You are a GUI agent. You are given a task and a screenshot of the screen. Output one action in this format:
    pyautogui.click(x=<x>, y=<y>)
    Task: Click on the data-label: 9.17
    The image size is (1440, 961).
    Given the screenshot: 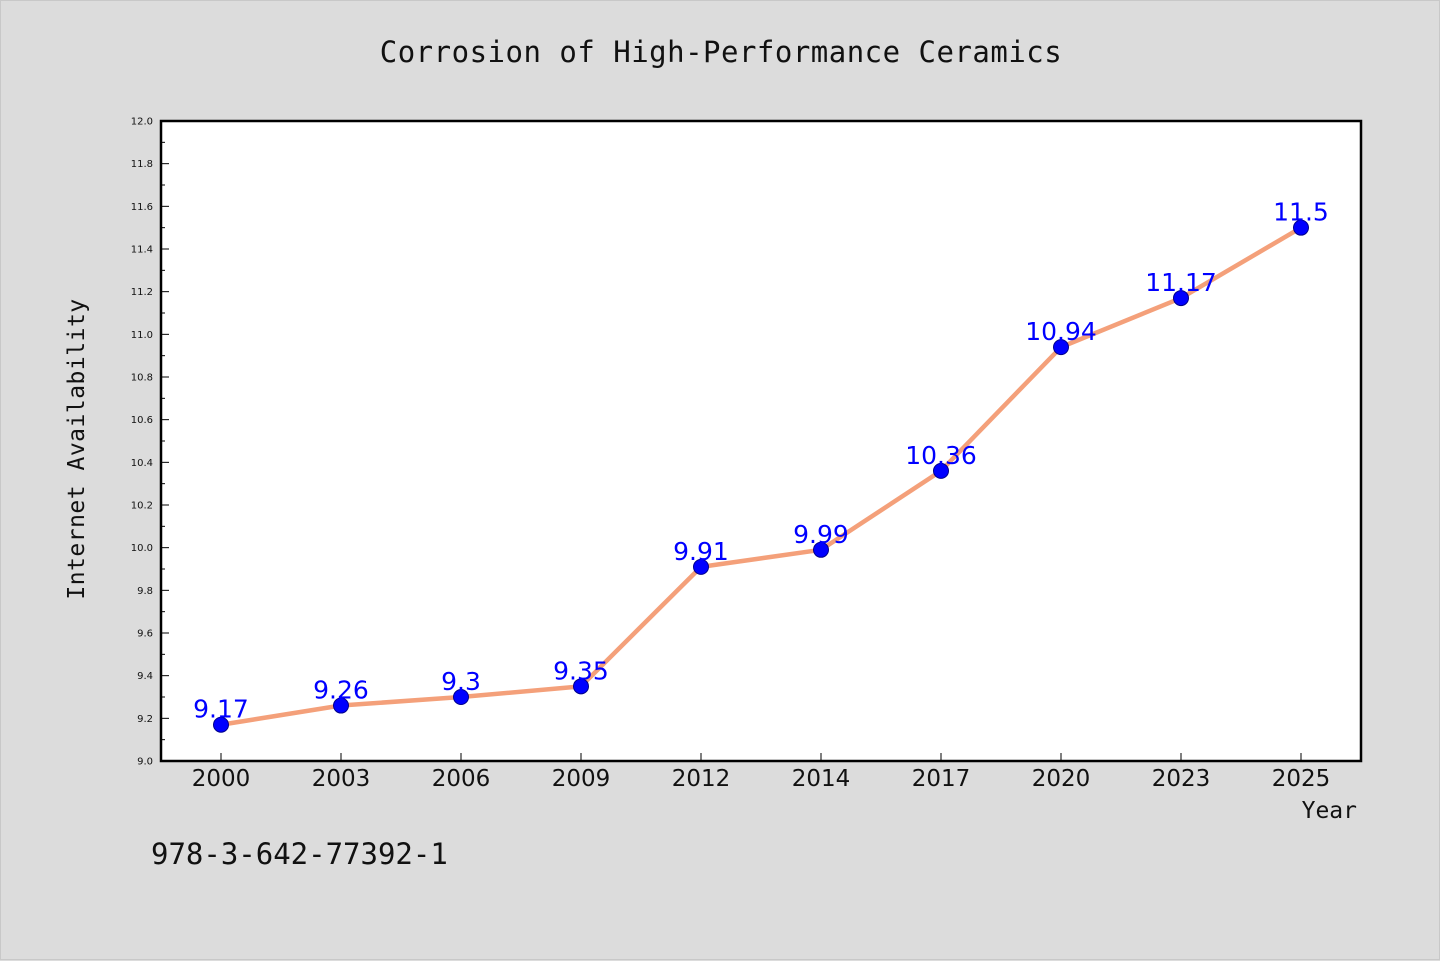 What is the action you would take?
    pyautogui.click(x=221, y=709)
    